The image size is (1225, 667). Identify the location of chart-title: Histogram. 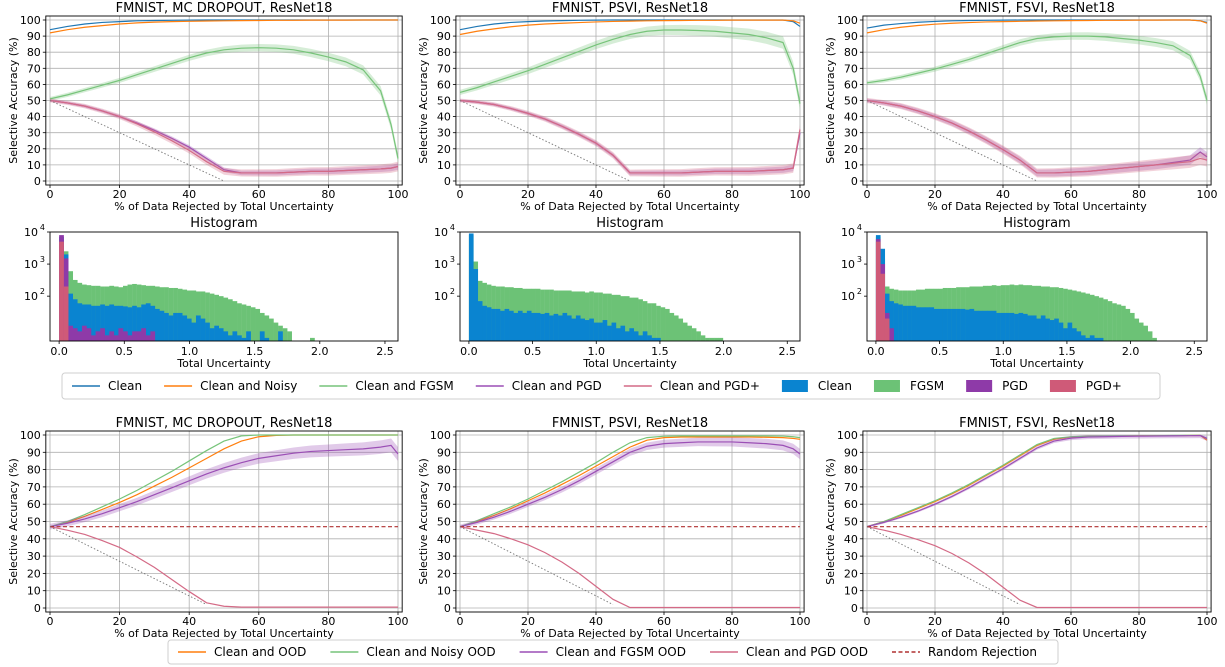
(629, 223).